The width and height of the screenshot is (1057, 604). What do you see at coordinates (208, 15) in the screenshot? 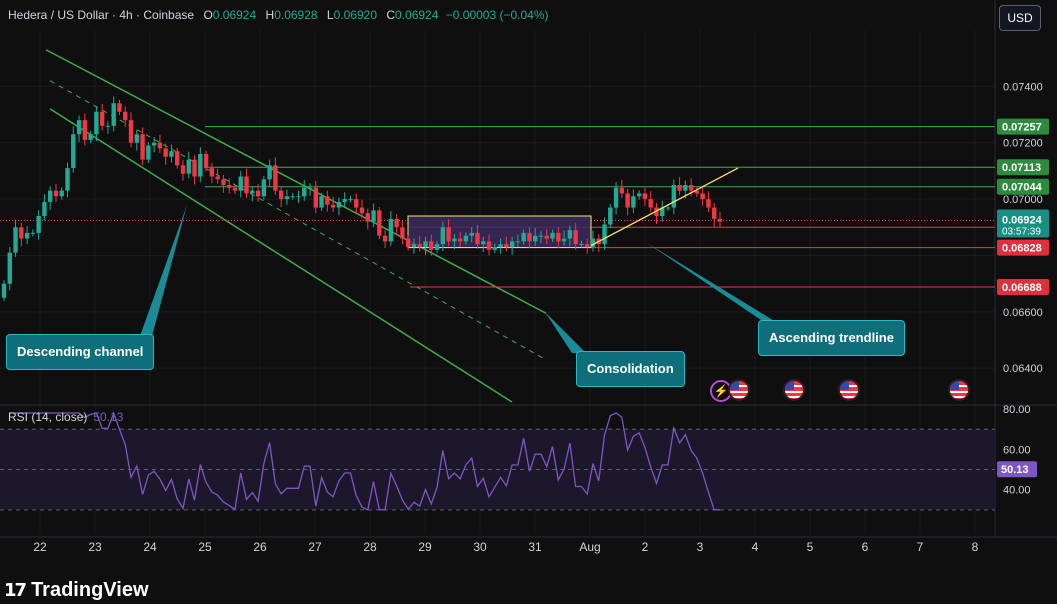
I see `open-label: O` at bounding box center [208, 15].